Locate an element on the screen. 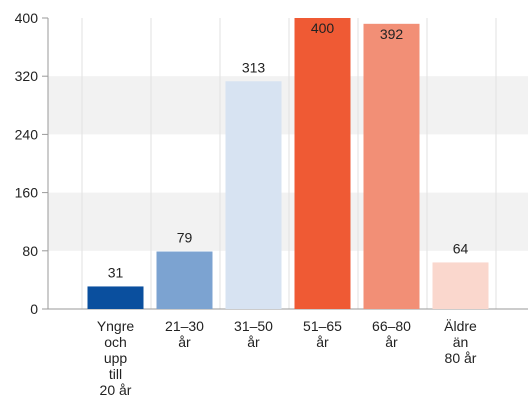 Image resolution: width=528 pixels, height=405 pixels. y-tick-label: 400 is located at coordinates (27, 18).